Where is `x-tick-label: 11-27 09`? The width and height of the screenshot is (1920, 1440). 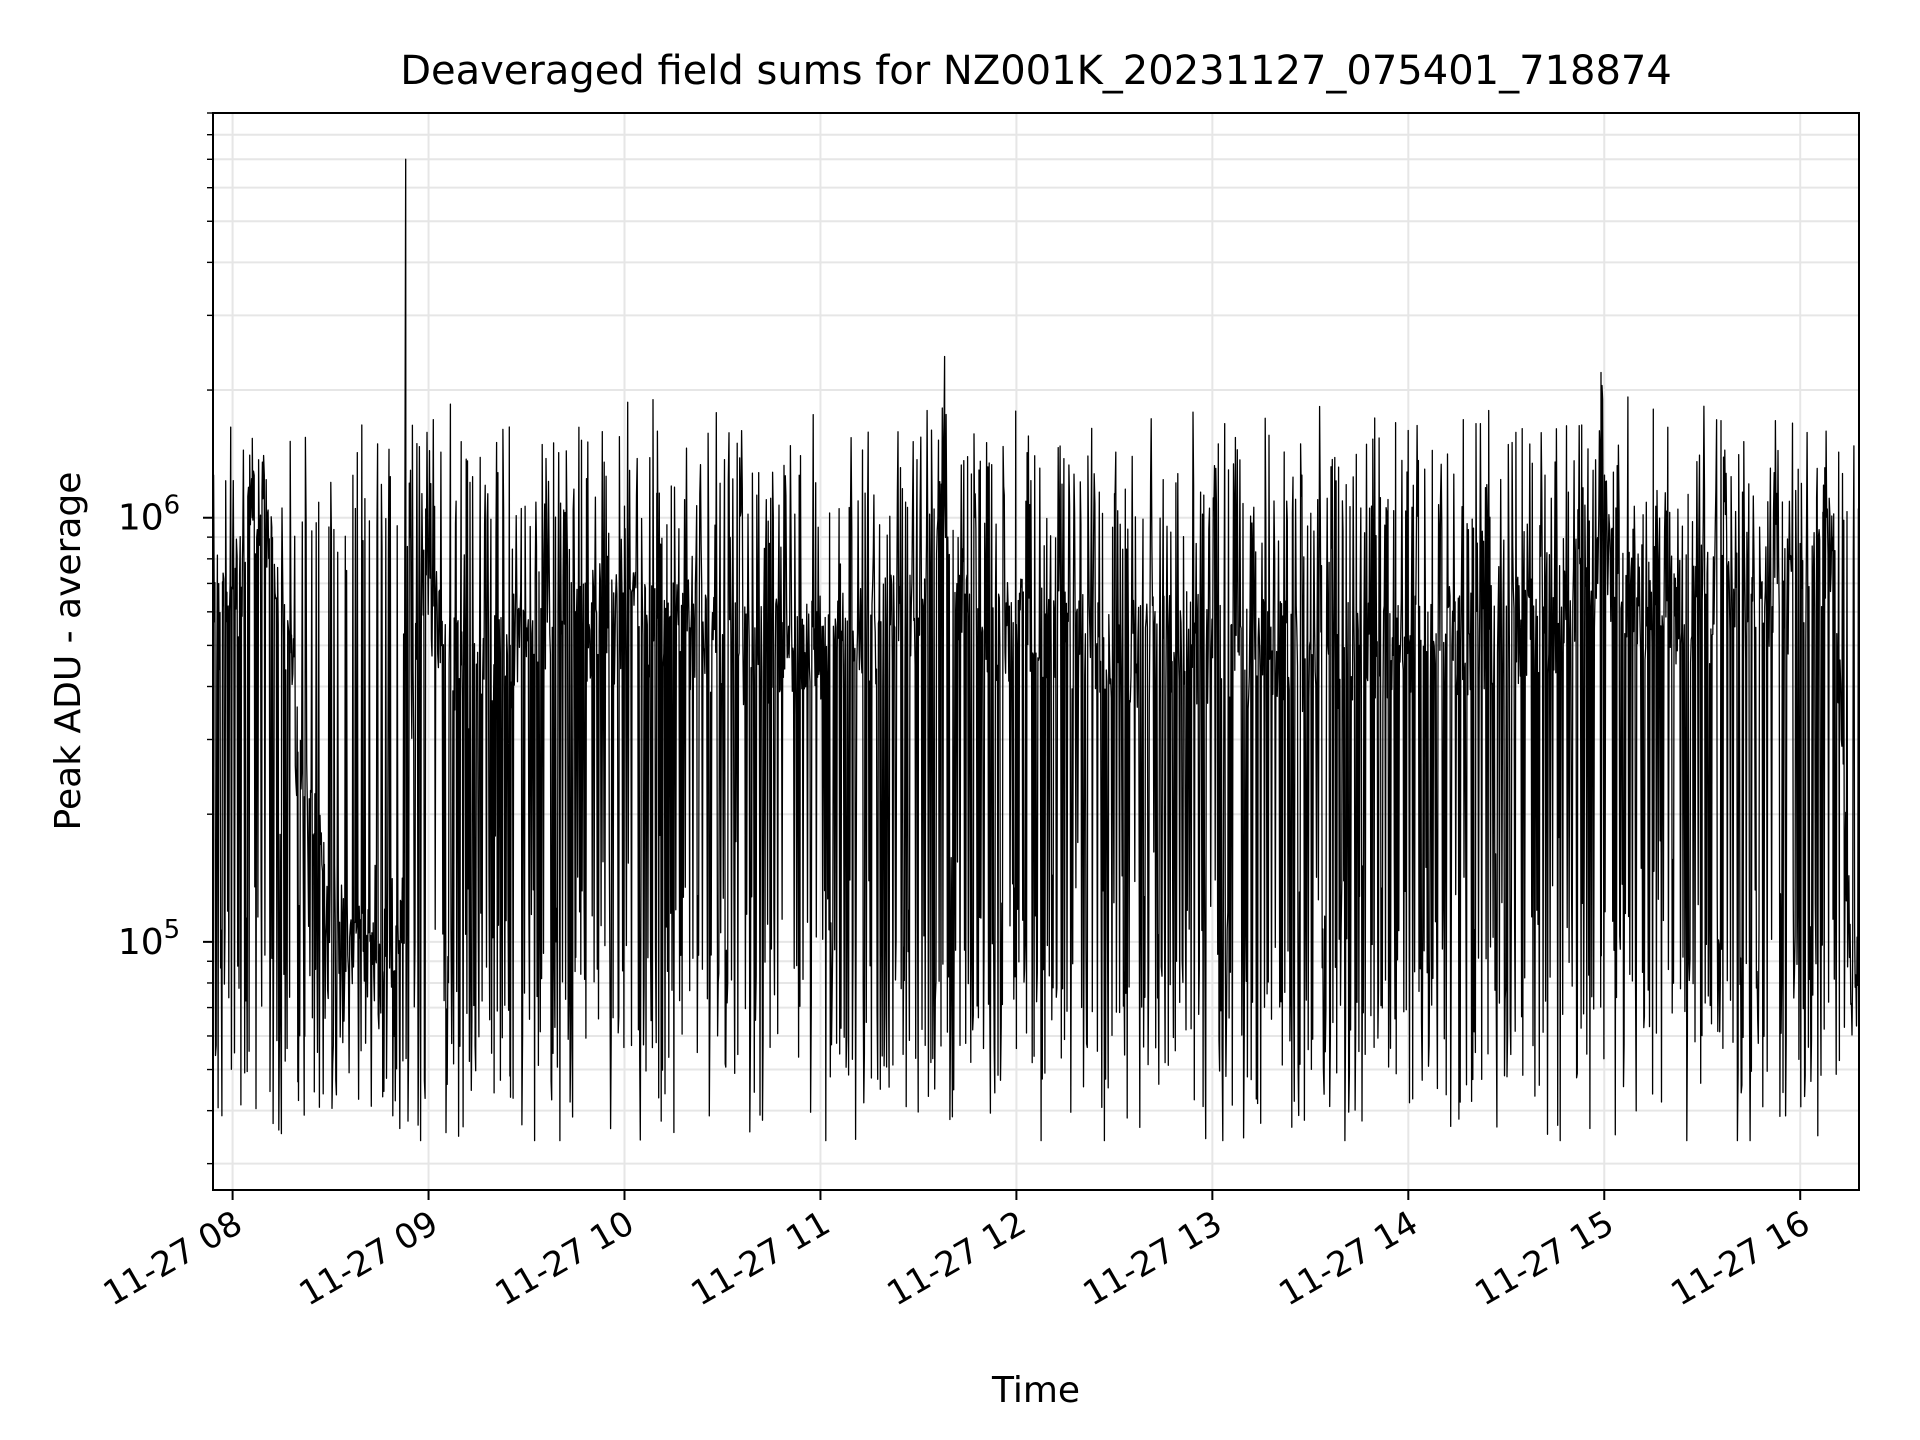
x-tick-label: 11-27 09 is located at coordinates (369, 1258).